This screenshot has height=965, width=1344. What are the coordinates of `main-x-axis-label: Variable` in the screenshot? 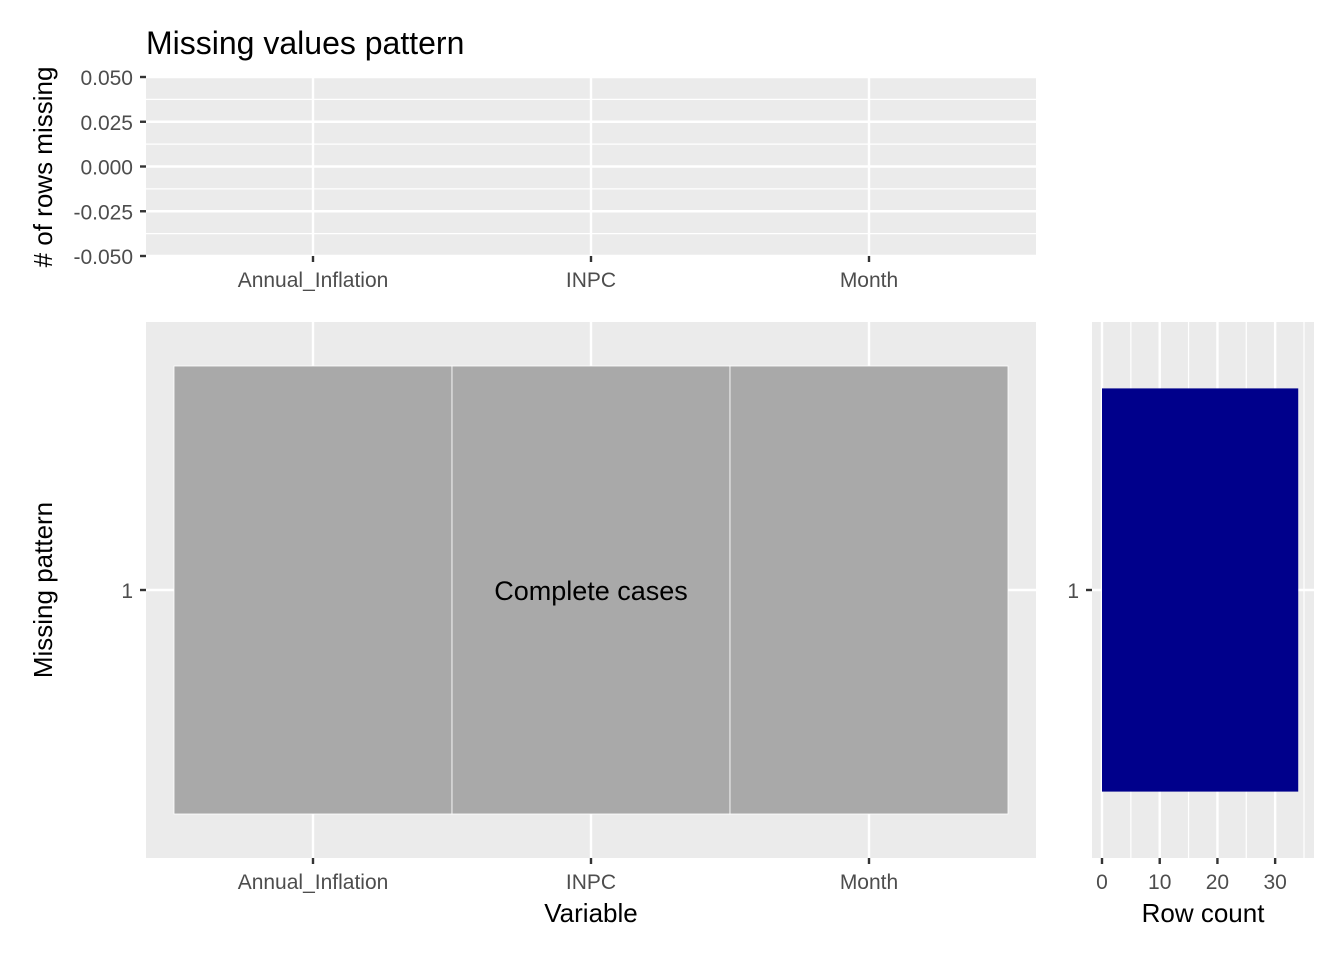 It's located at (590, 913).